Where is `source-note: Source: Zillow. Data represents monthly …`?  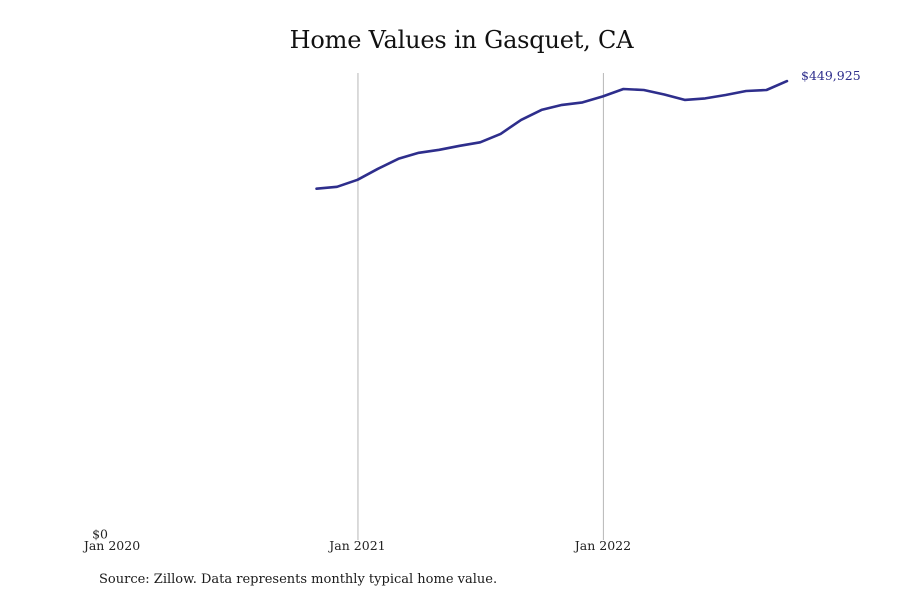 source-note: Source: Zillow. Data represents monthly … is located at coordinates (298, 579).